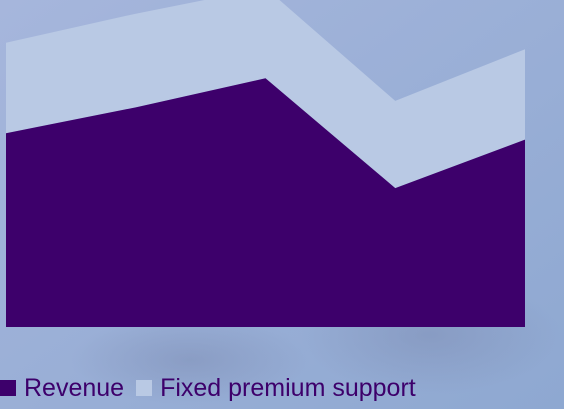 The image size is (564, 409). Describe the element at coordinates (8, 388) in the screenshot. I see `legend-swatch-revenue` at that location.